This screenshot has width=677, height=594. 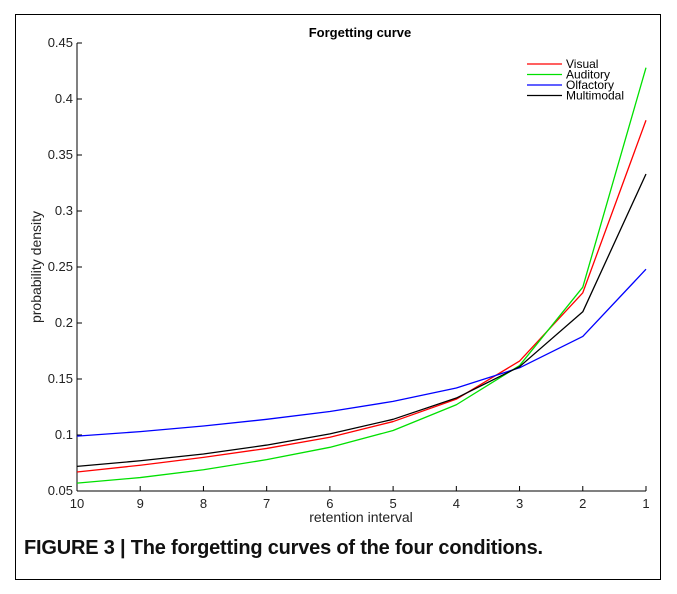 I want to click on y-tick-label: 0.3, so click(x=64, y=210).